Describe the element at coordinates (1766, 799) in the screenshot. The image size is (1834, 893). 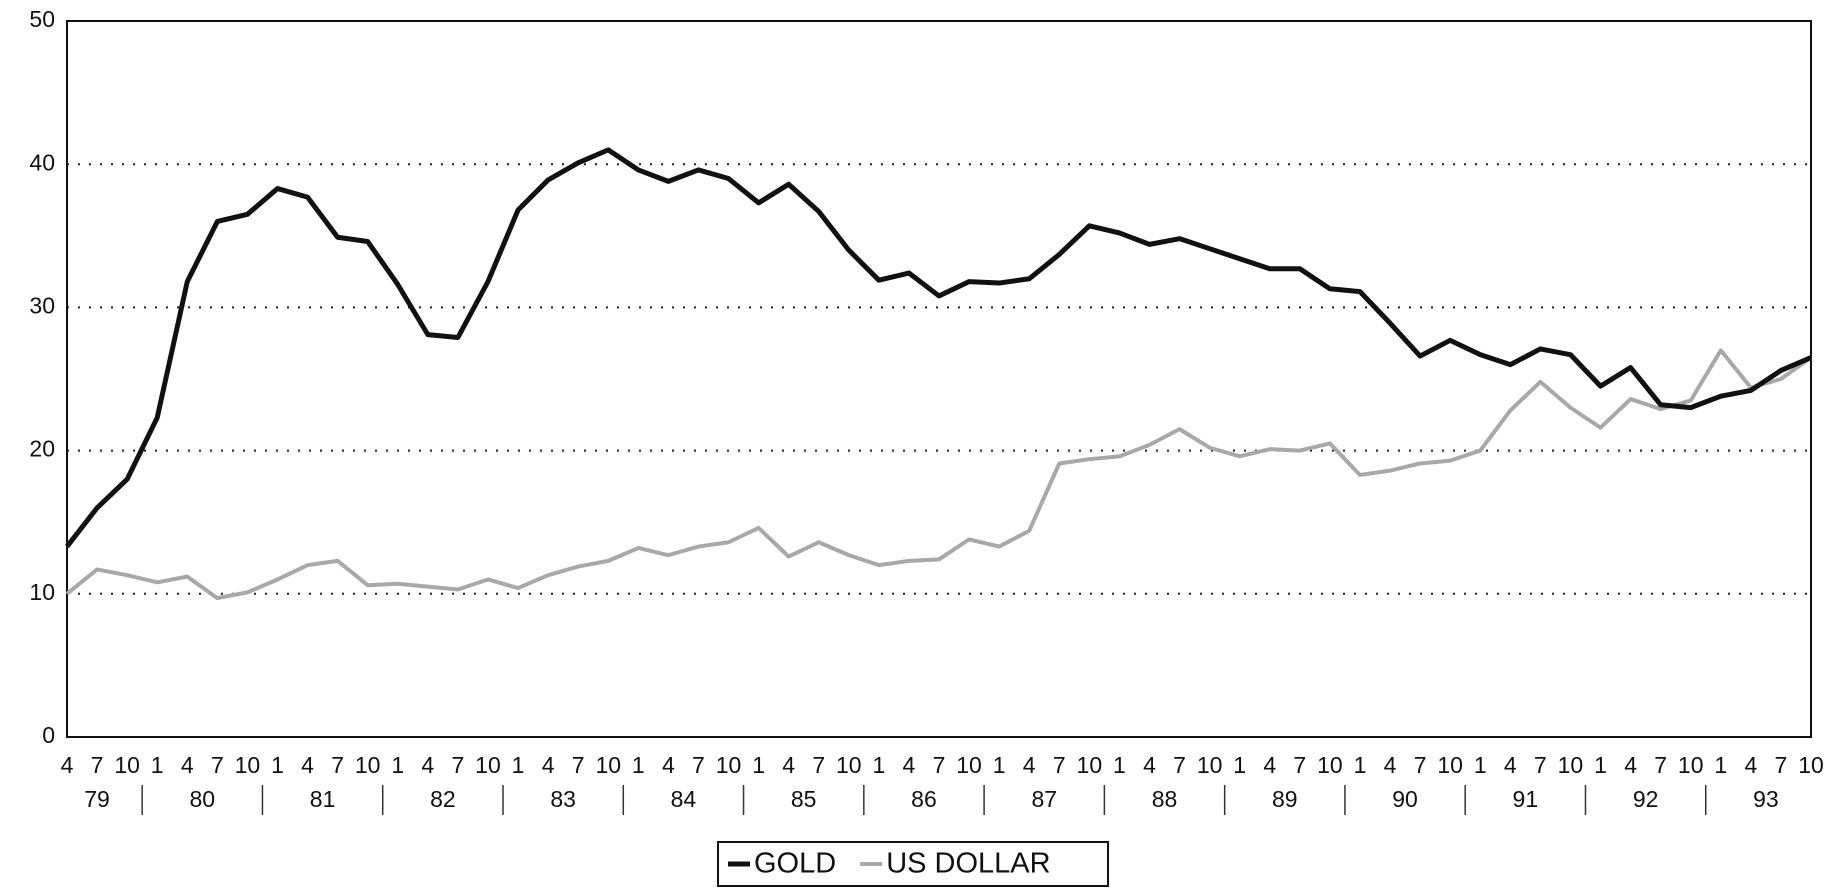
I see `year-label: 93` at that location.